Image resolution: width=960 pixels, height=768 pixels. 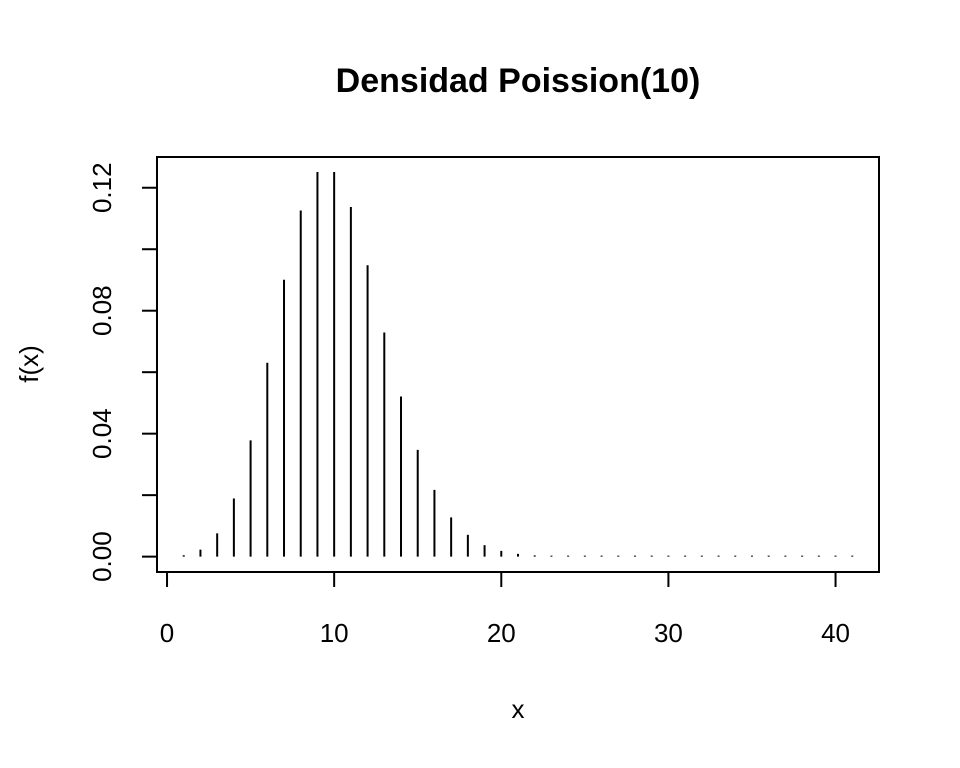 I want to click on chart-title: Densidad Poission(10), so click(x=518, y=81).